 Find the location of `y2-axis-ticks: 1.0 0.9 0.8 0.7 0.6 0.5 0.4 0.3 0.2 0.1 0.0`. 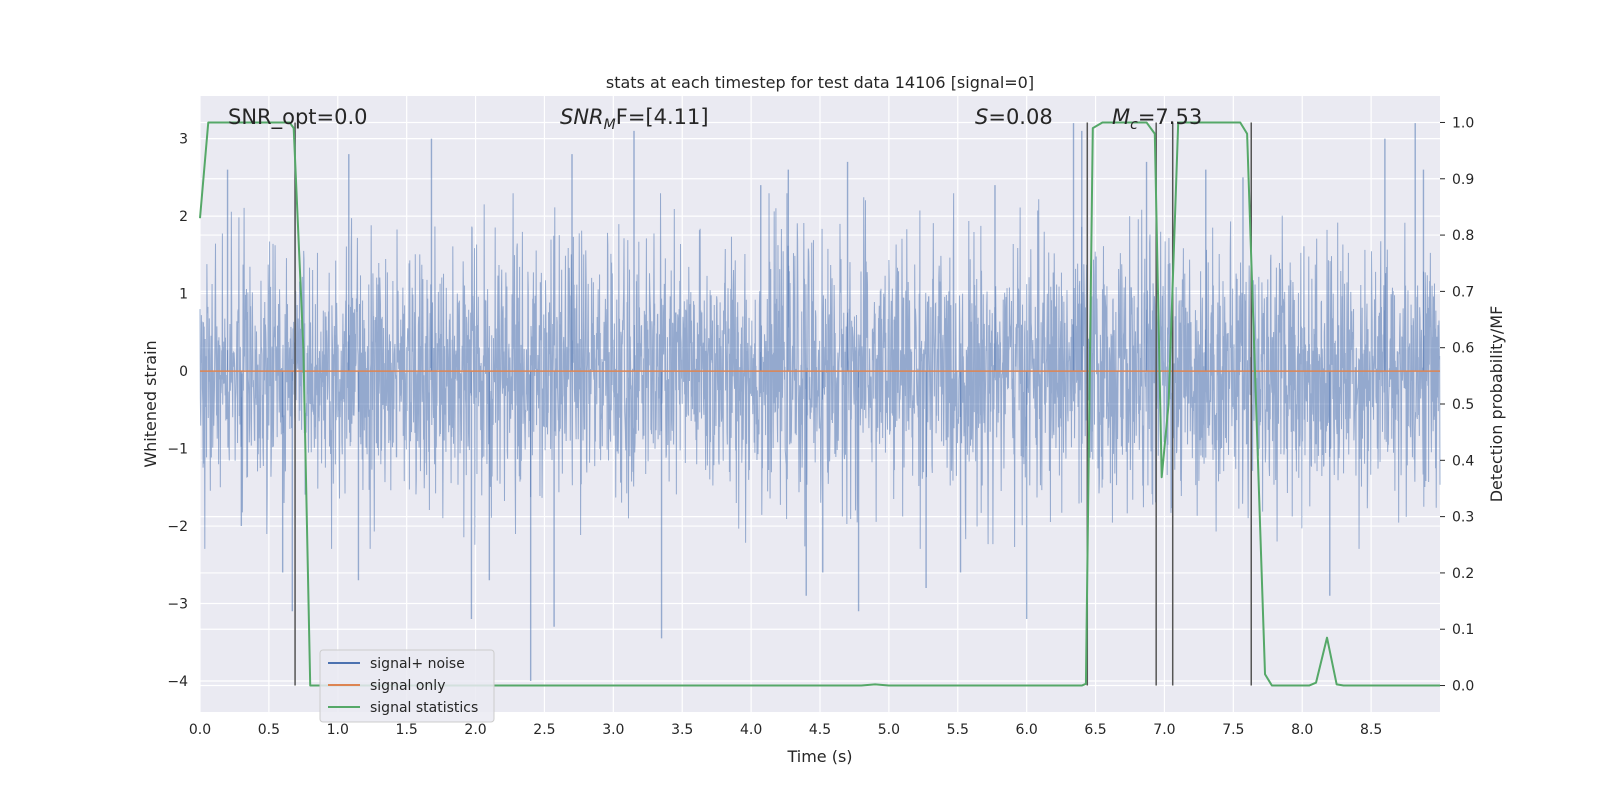

y2-axis-ticks: 1.0 0.9 0.8 0.7 0.6 0.5 0.4 0.3 0.2 0.1 0.0 is located at coordinates (1457, 405).